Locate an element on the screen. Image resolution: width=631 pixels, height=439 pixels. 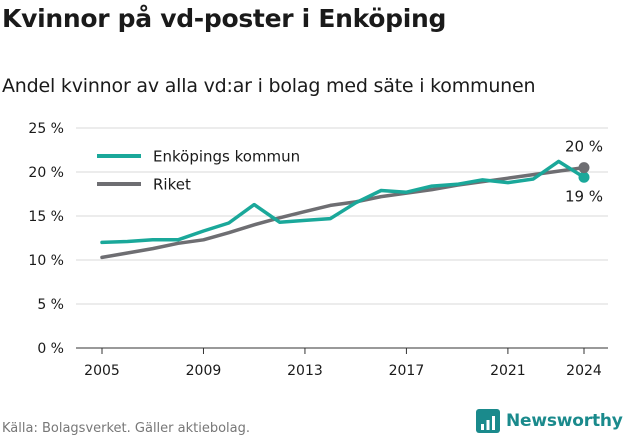
x-tick-label: 2024 is located at coordinates (584, 371).